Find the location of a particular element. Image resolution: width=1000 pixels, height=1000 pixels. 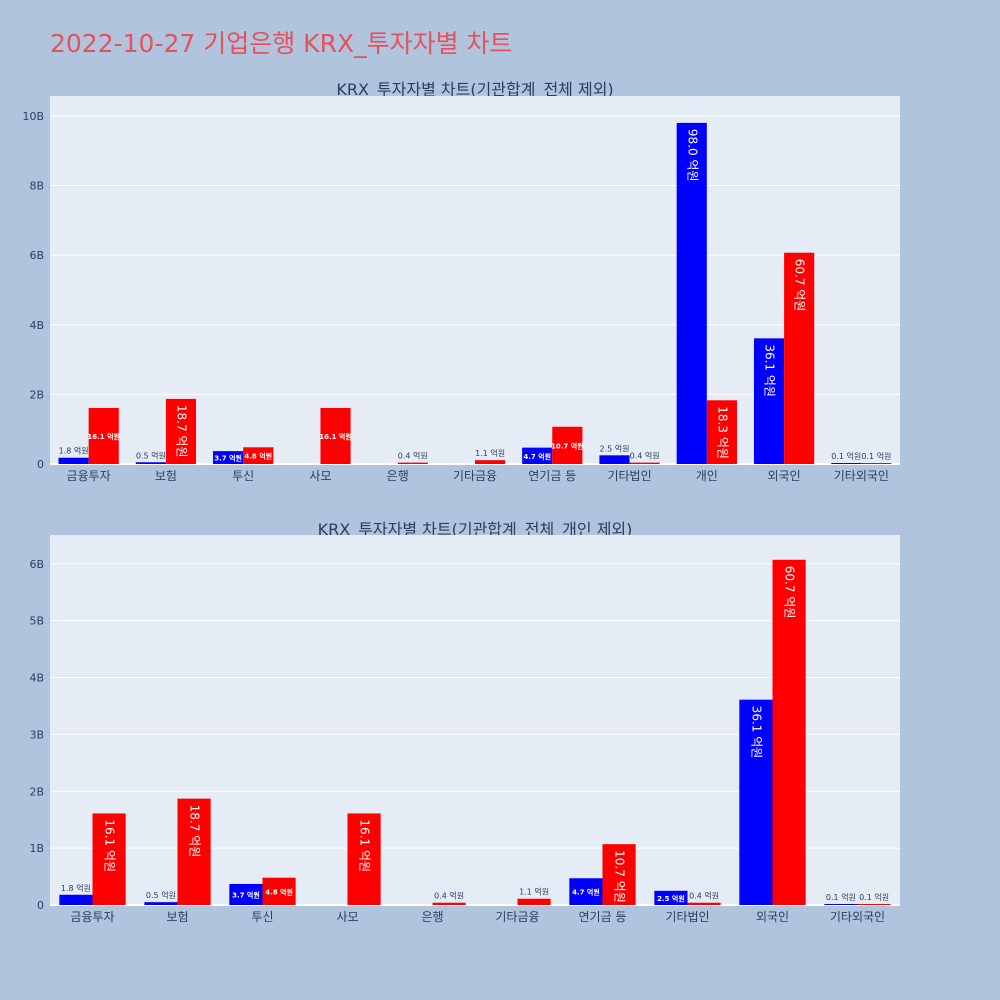

chart-1-xtick-label-0: 금융투자 is located at coordinates (89, 476).